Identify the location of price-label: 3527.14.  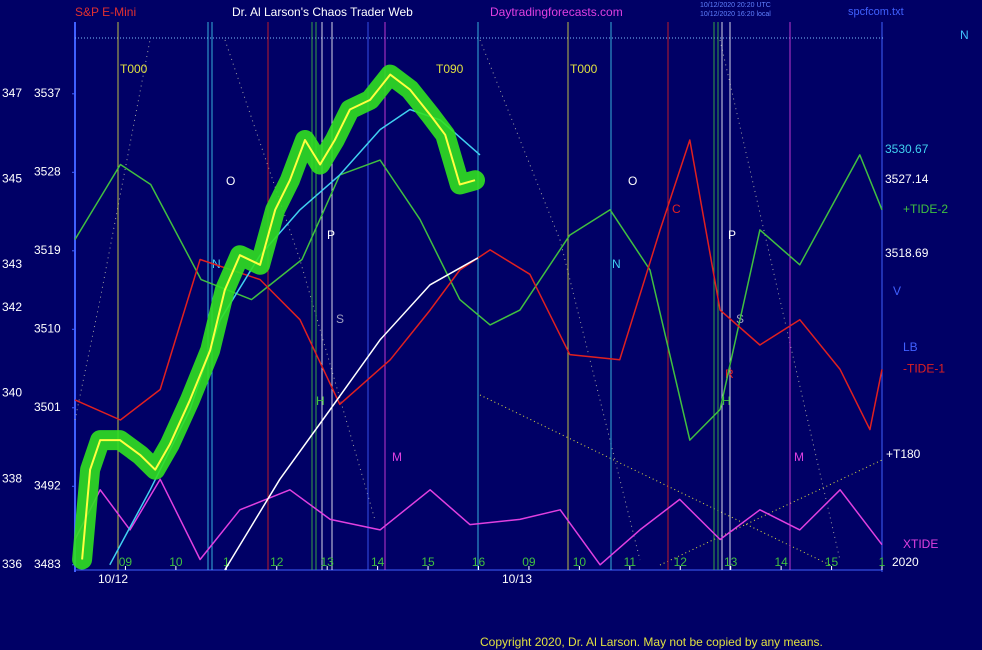
(907, 179).